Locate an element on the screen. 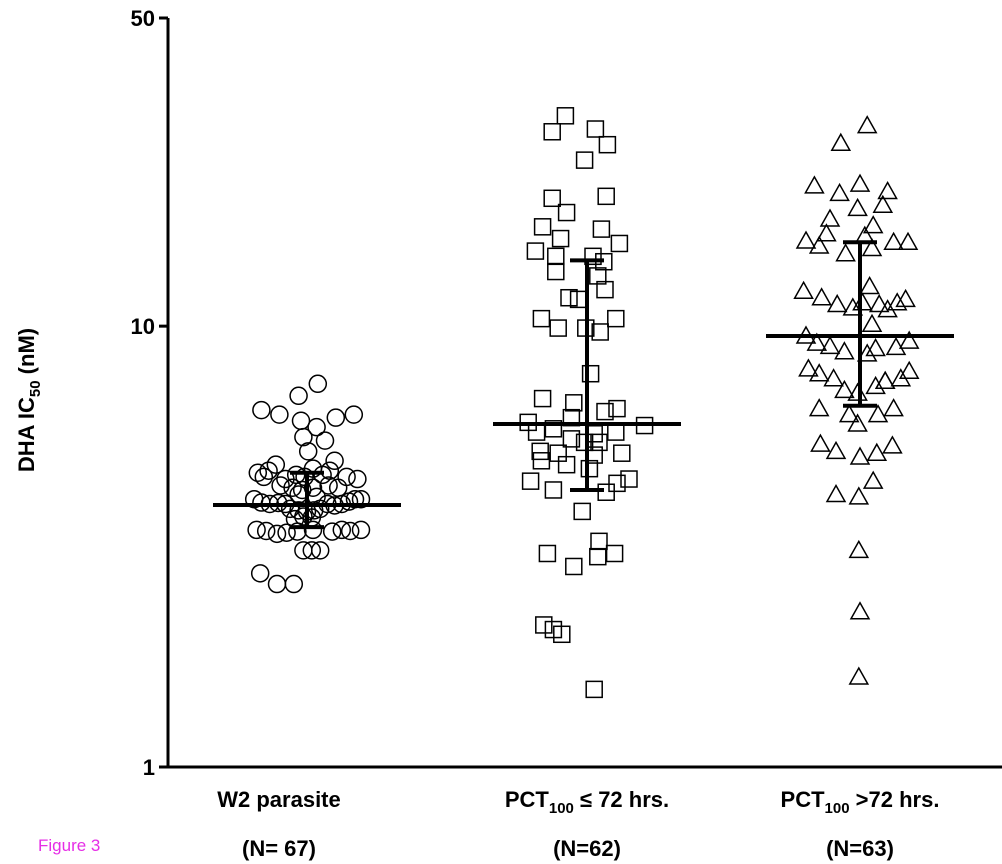 This screenshot has width=1002, height=864. category-label-main: W2 parasite is located at coordinates (279, 799).